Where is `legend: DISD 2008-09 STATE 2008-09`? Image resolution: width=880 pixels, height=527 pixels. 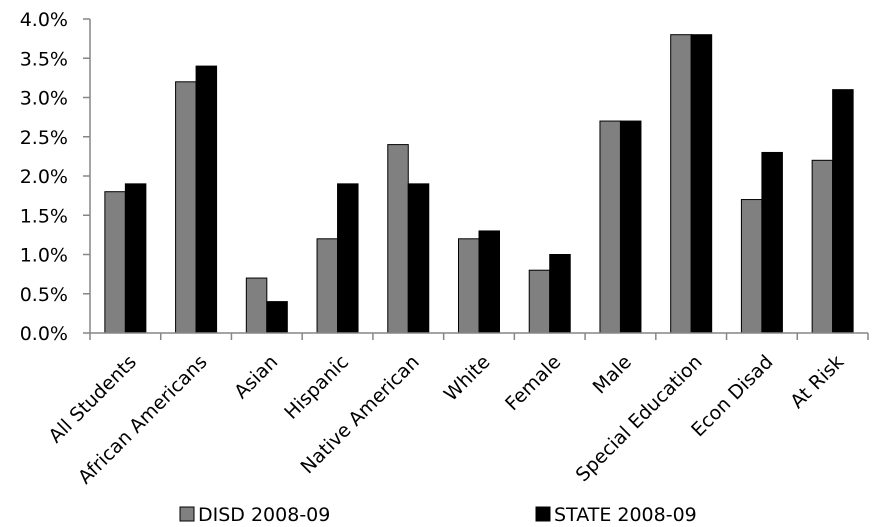 legend: DISD 2008-09 STATE 2008-09 is located at coordinates (438, 515).